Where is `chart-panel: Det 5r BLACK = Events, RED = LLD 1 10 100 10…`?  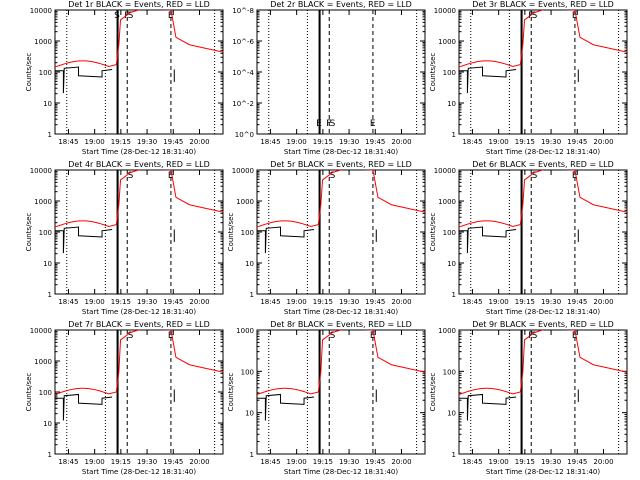 chart-panel: Det 5r BLACK = Events, RED = LLD 1 10 100 10… is located at coordinates (326, 238).